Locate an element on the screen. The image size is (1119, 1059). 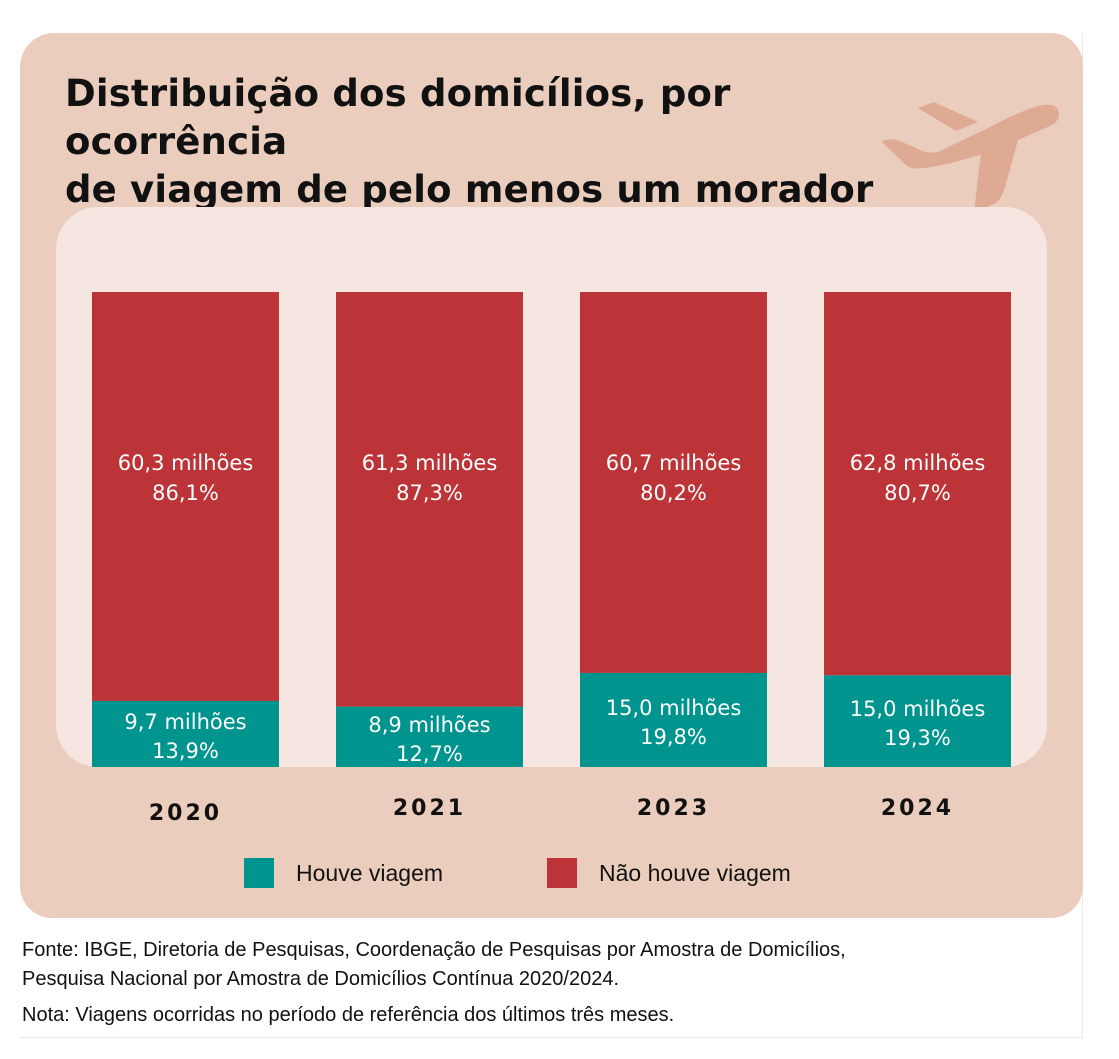
legend-item-nao-houve-viagem: Não houve viagem is located at coordinates (669, 873).